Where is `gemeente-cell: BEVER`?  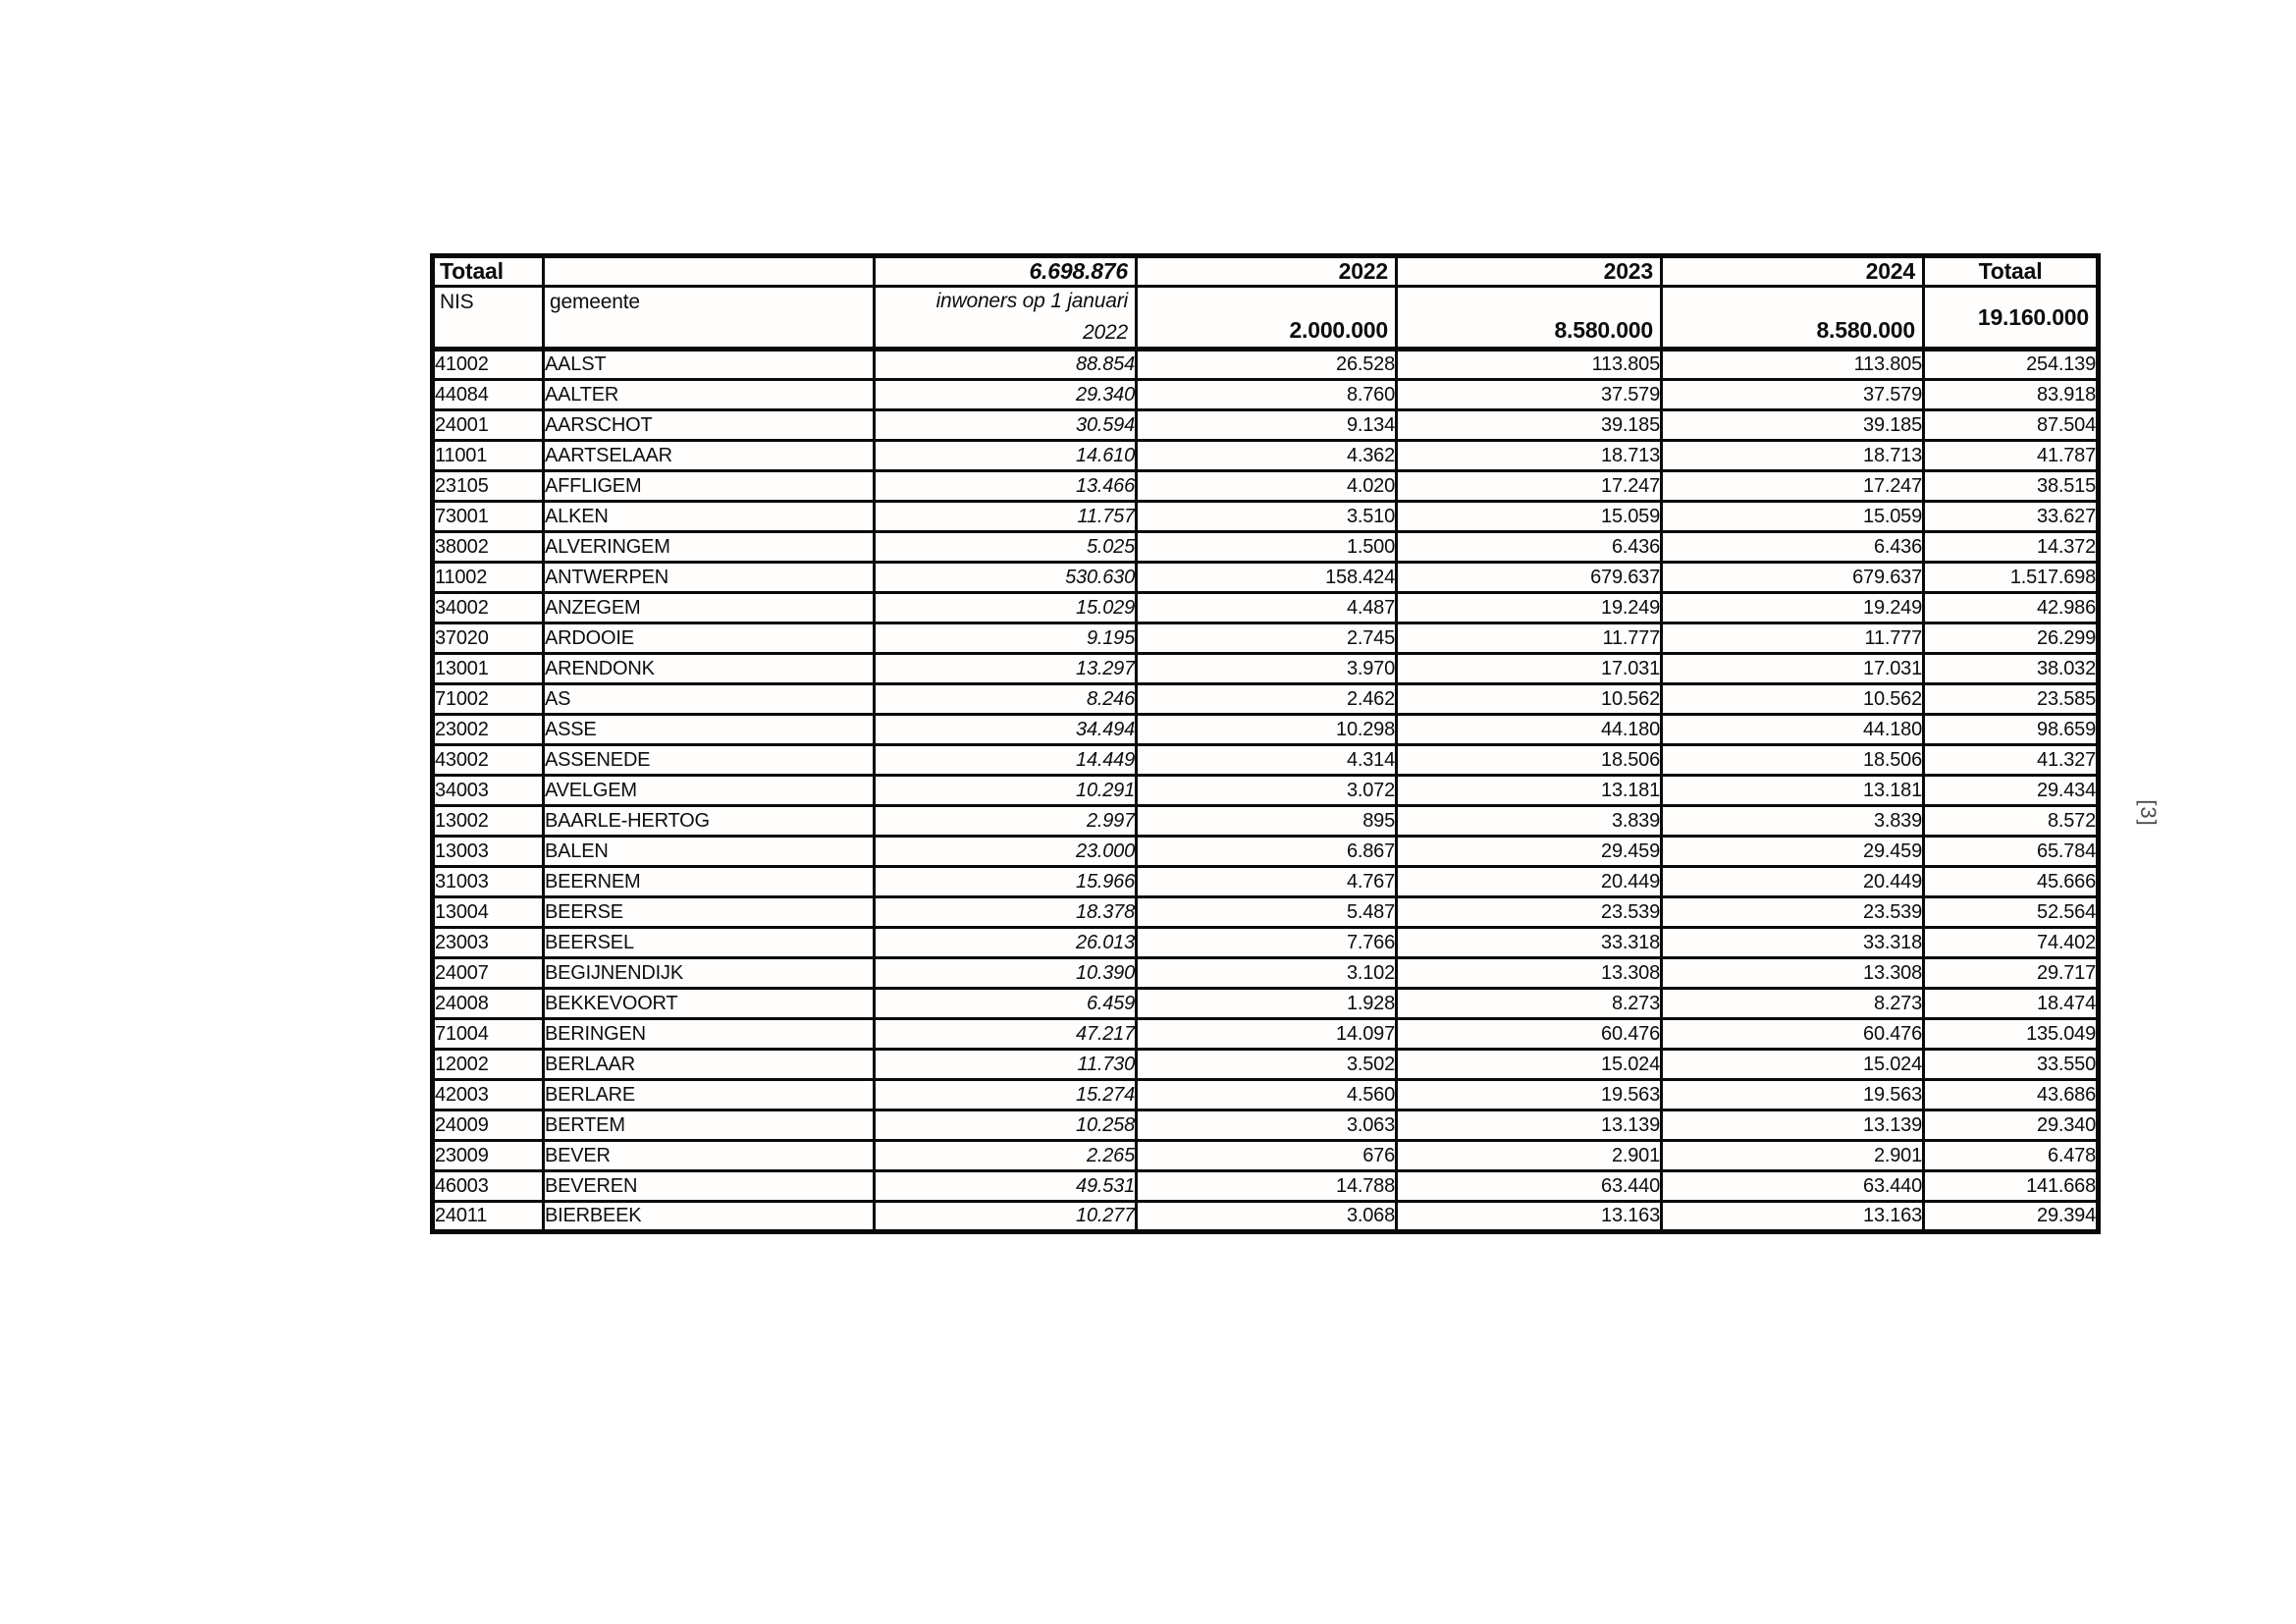
gemeente-cell: BEVER is located at coordinates (709, 1155).